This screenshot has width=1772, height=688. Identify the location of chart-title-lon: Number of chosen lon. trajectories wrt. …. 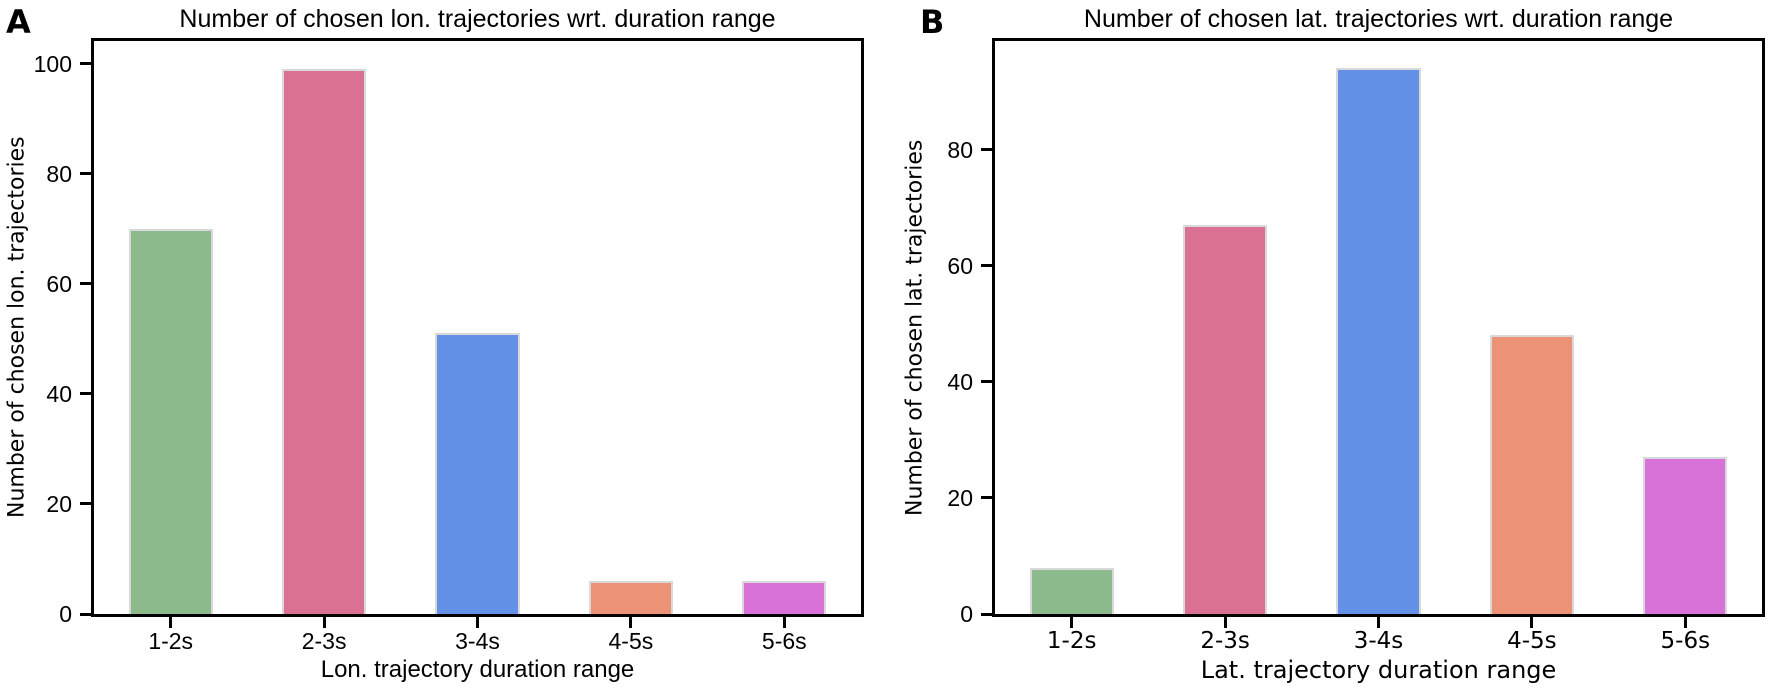
(477, 19).